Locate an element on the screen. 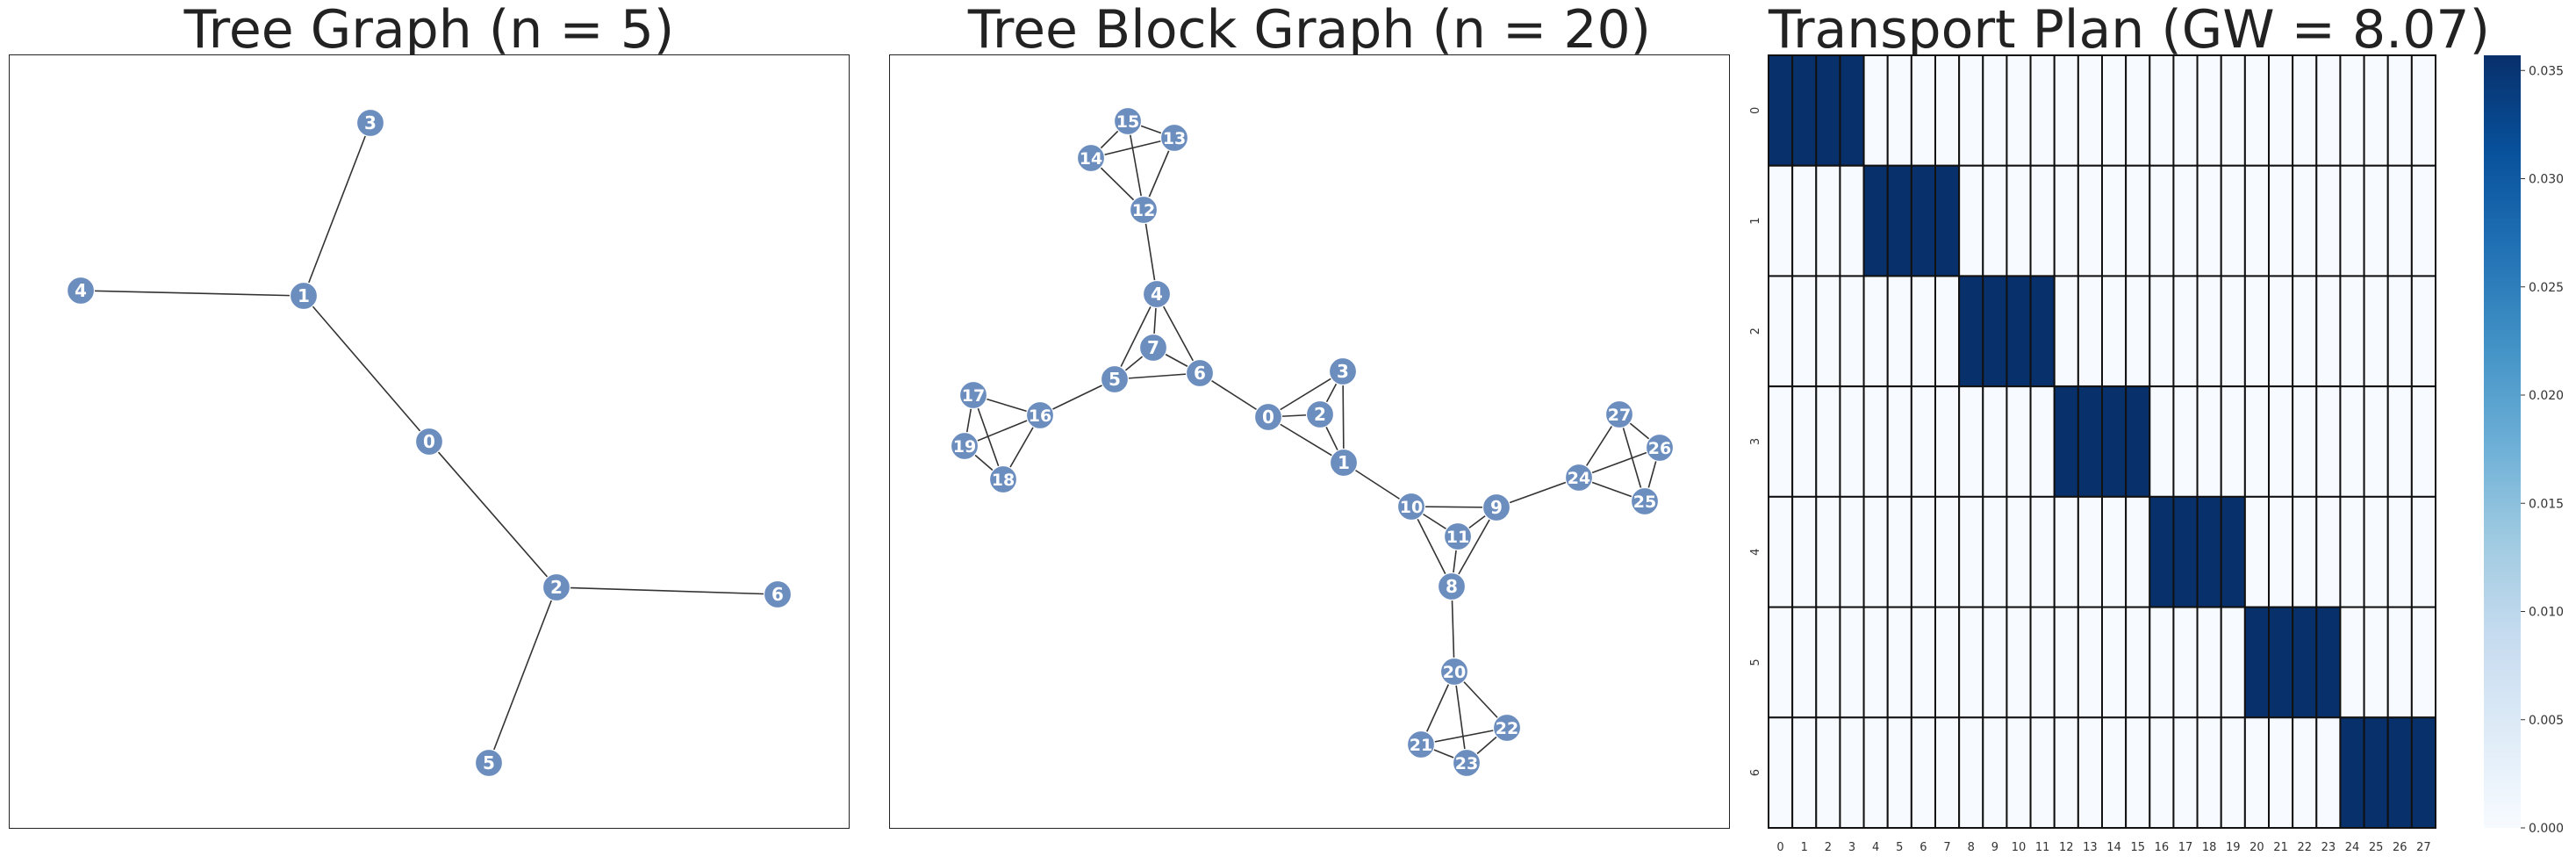 Image resolution: width=2576 pixels, height=863 pixels. block-node-label-19: 19 is located at coordinates (964, 447).